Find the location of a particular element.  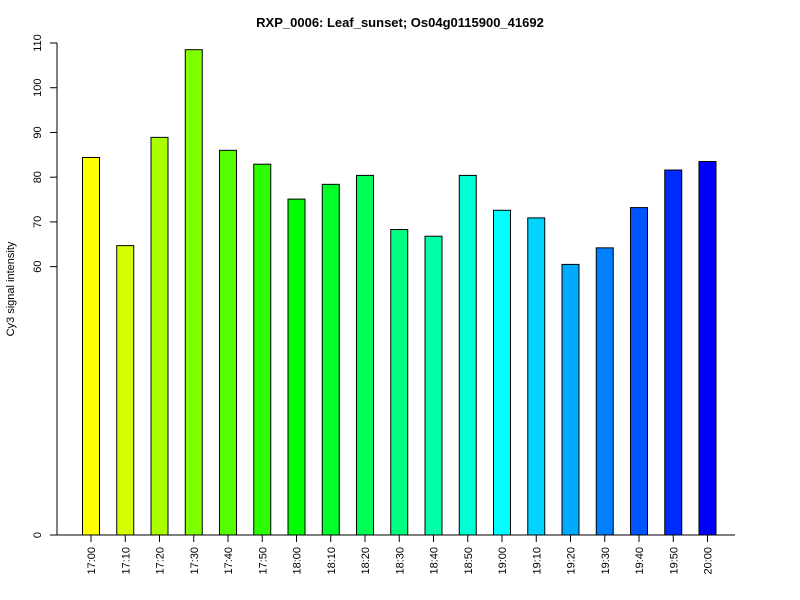

x-tick-label: 18:20 is located at coordinates (366, 561).